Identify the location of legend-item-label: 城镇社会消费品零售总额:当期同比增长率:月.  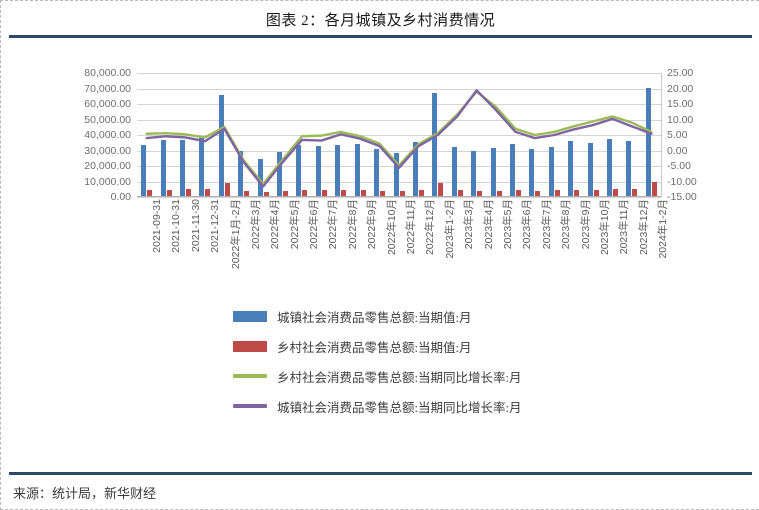
(399, 407).